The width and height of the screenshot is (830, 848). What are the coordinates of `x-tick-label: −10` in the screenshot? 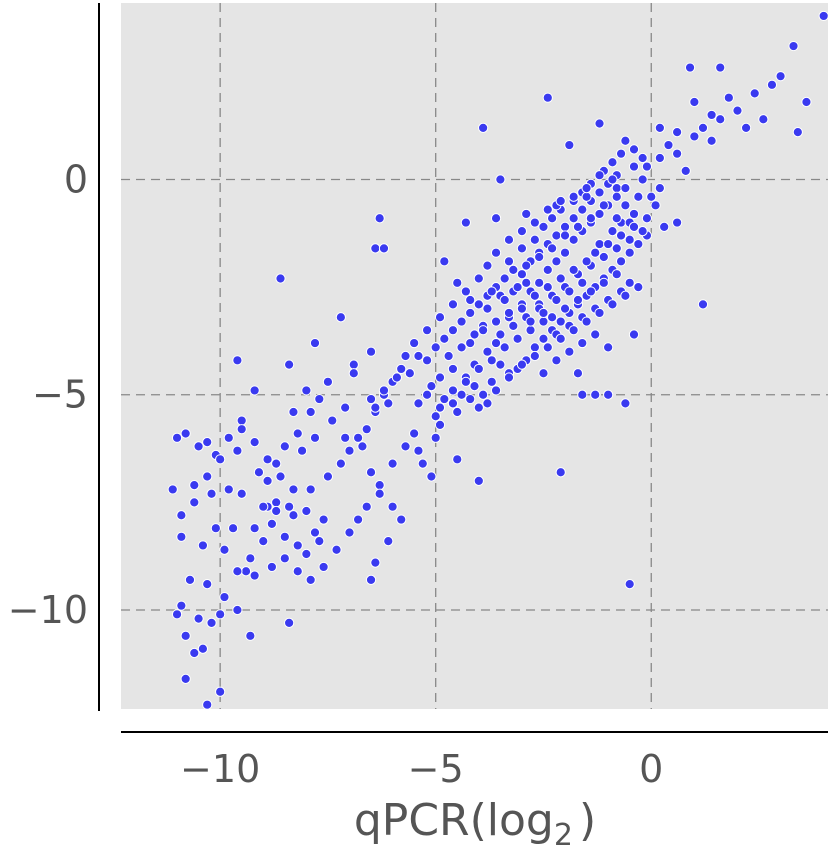 It's located at (220, 769).